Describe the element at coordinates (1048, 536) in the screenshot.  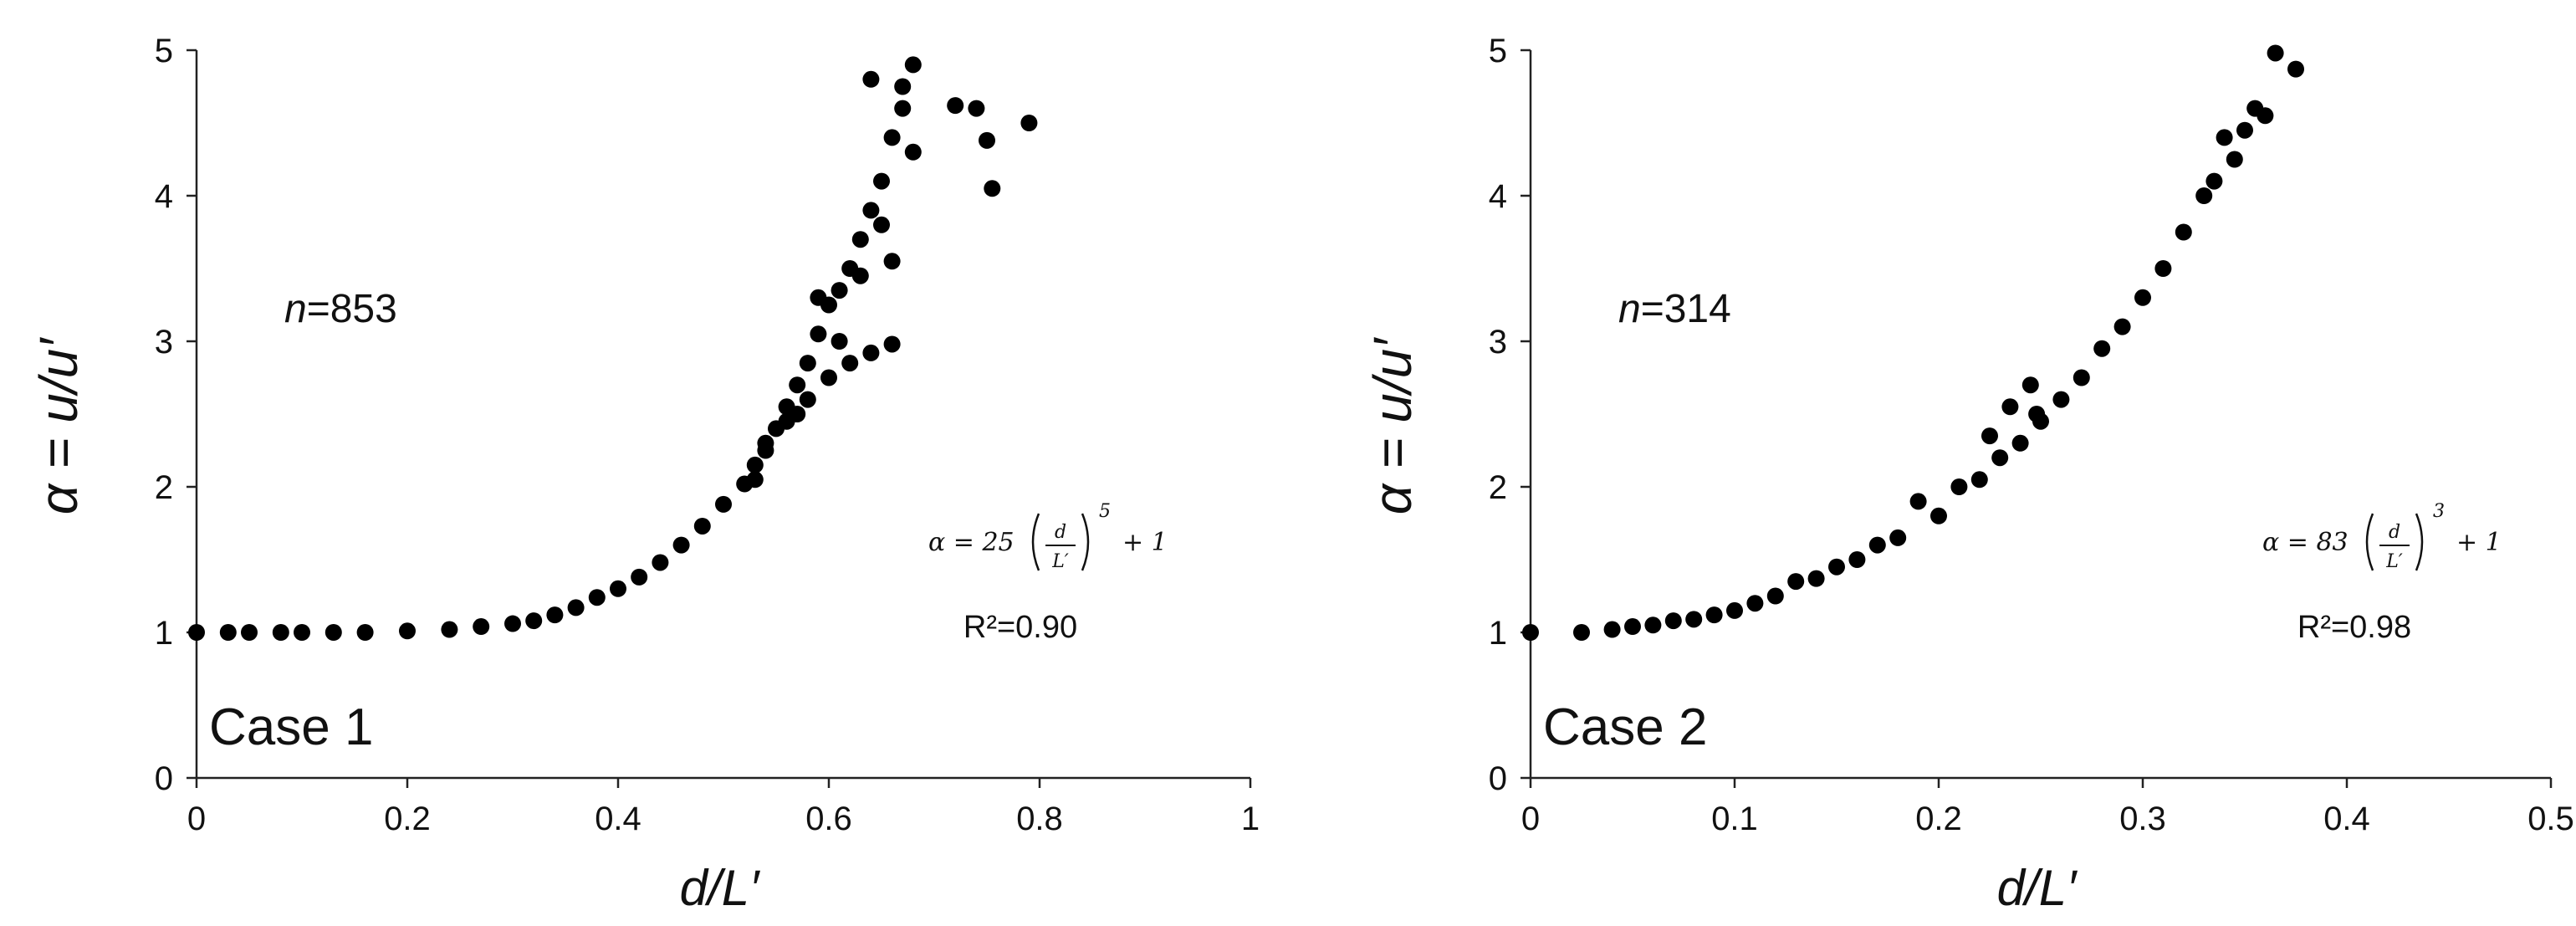
I see `fit-equation: α = 25 d L′ 5 + 1` at that location.